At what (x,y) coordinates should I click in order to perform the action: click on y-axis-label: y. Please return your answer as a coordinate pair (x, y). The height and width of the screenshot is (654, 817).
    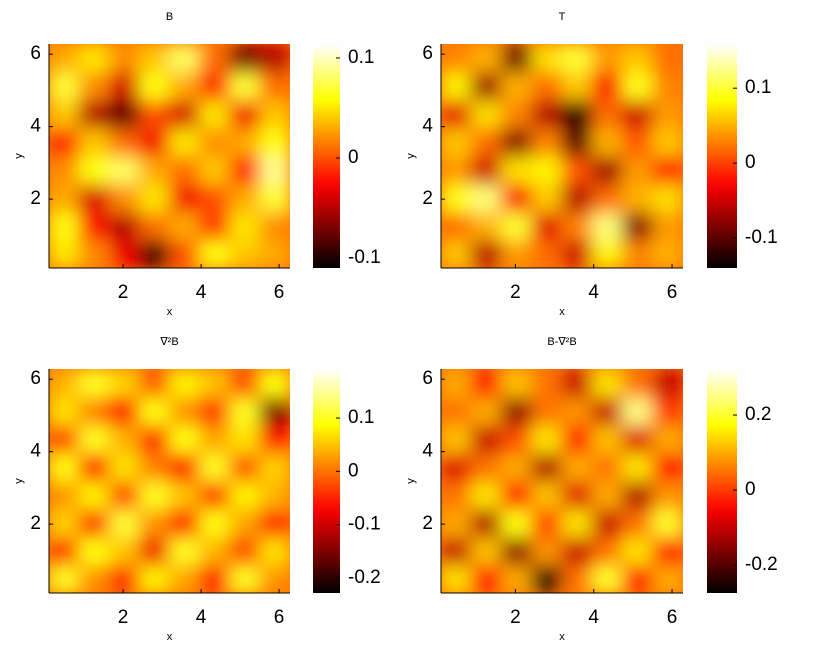
    Looking at the image, I should click on (411, 481).